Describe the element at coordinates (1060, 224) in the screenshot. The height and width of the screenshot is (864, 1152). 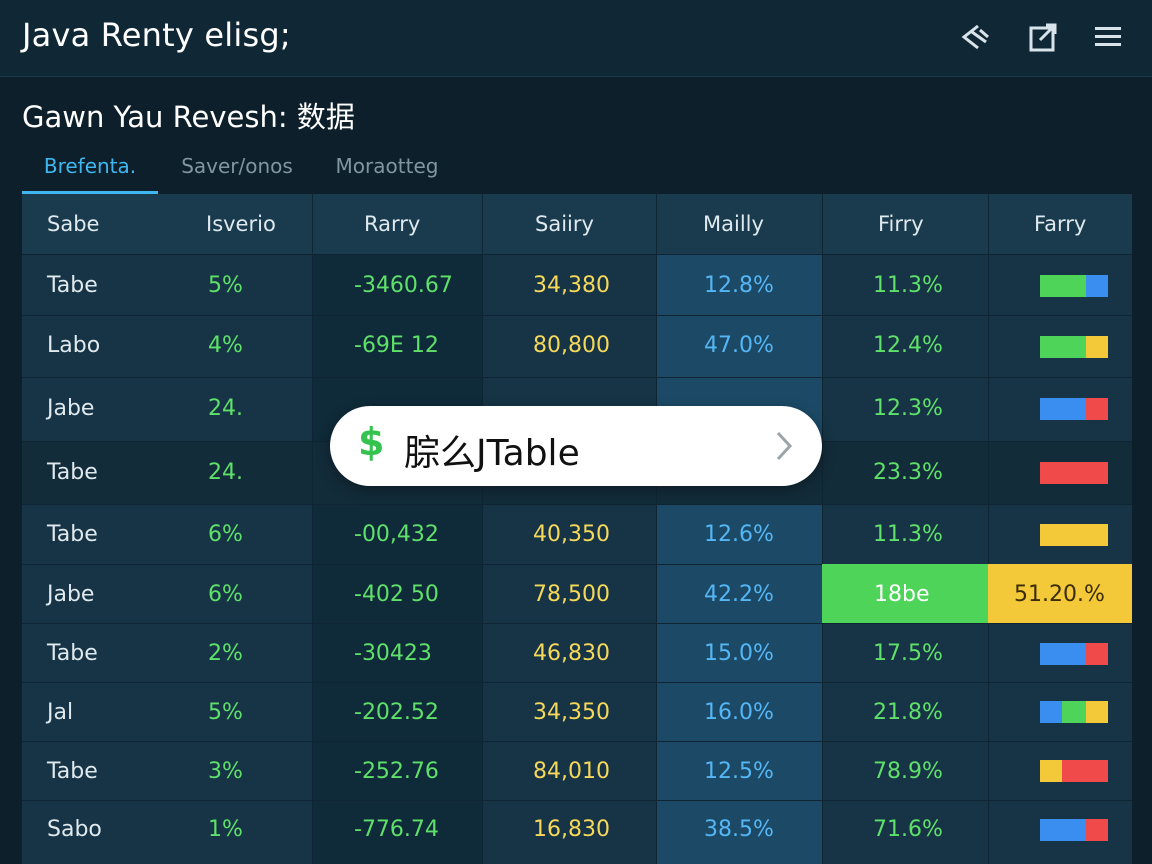
I see `column-header: Farry` at that location.